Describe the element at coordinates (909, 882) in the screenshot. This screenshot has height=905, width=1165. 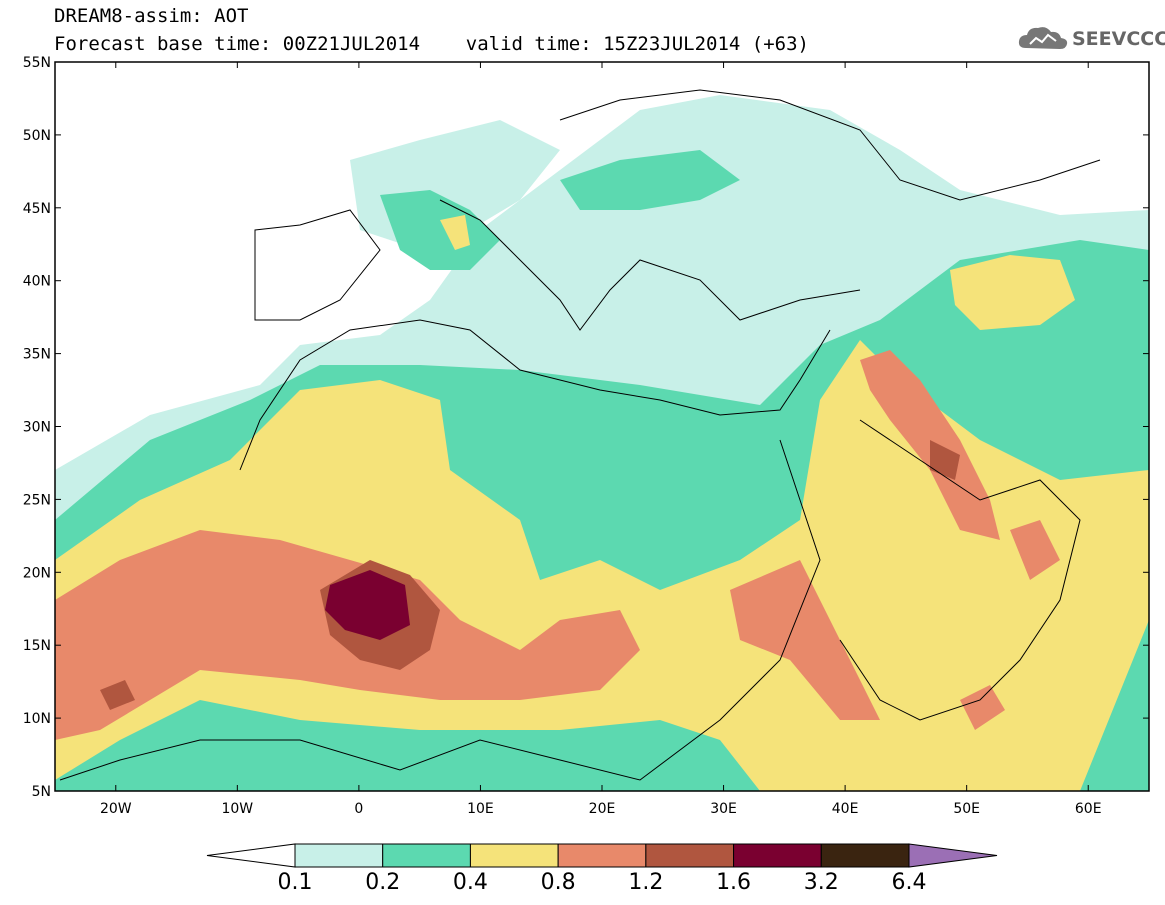
I see `colorbar-label: 6.4` at that location.